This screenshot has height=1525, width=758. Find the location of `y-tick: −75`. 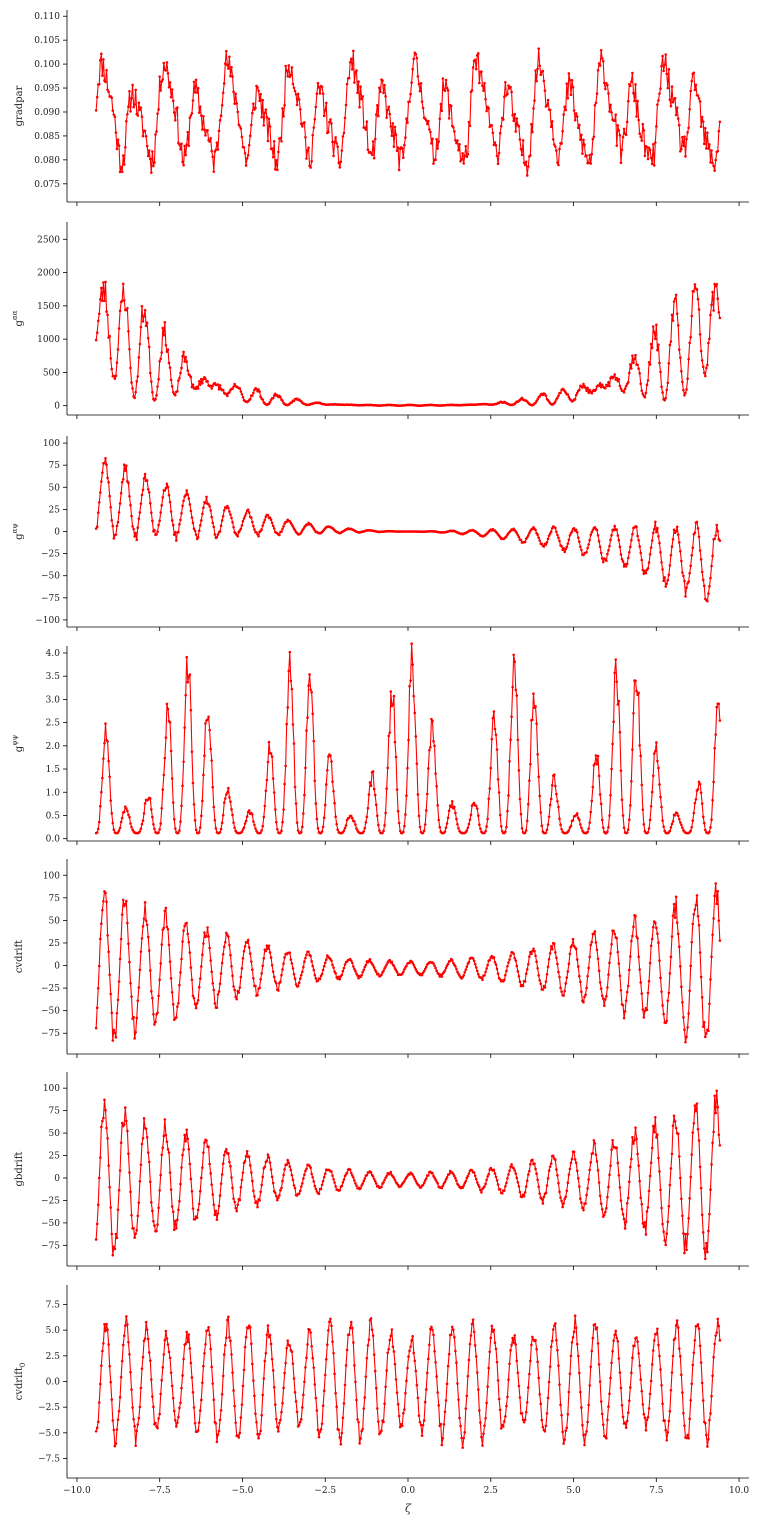

y-tick: −75 is located at coordinates (54, 599).